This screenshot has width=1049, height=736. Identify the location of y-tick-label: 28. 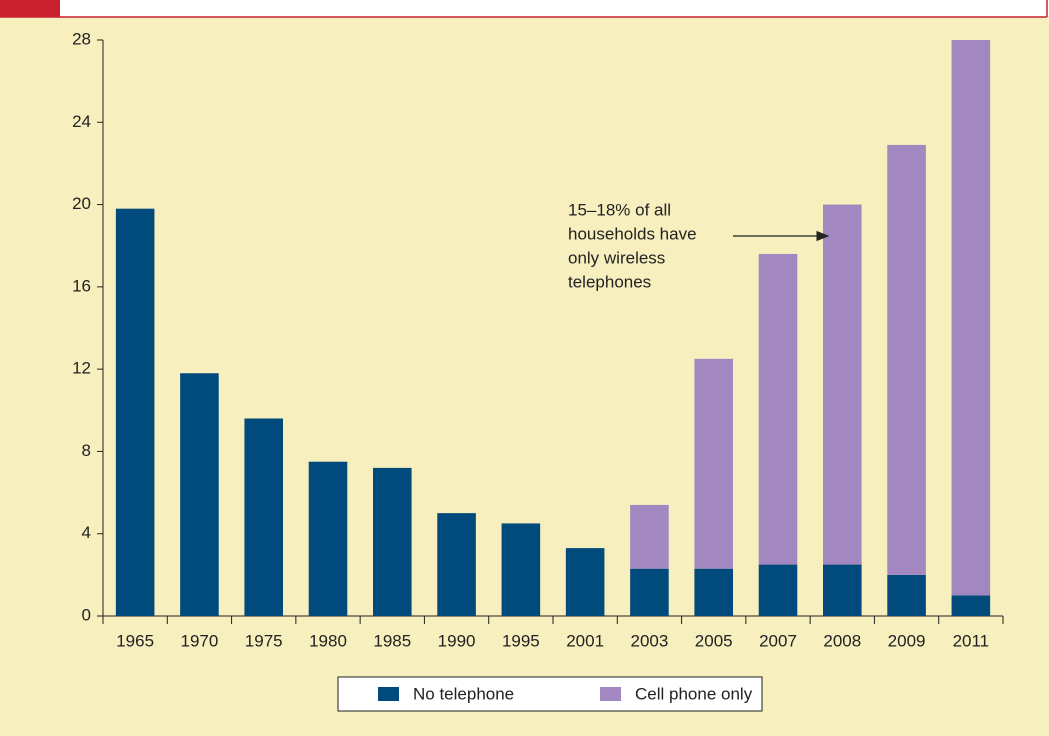
(81, 38).